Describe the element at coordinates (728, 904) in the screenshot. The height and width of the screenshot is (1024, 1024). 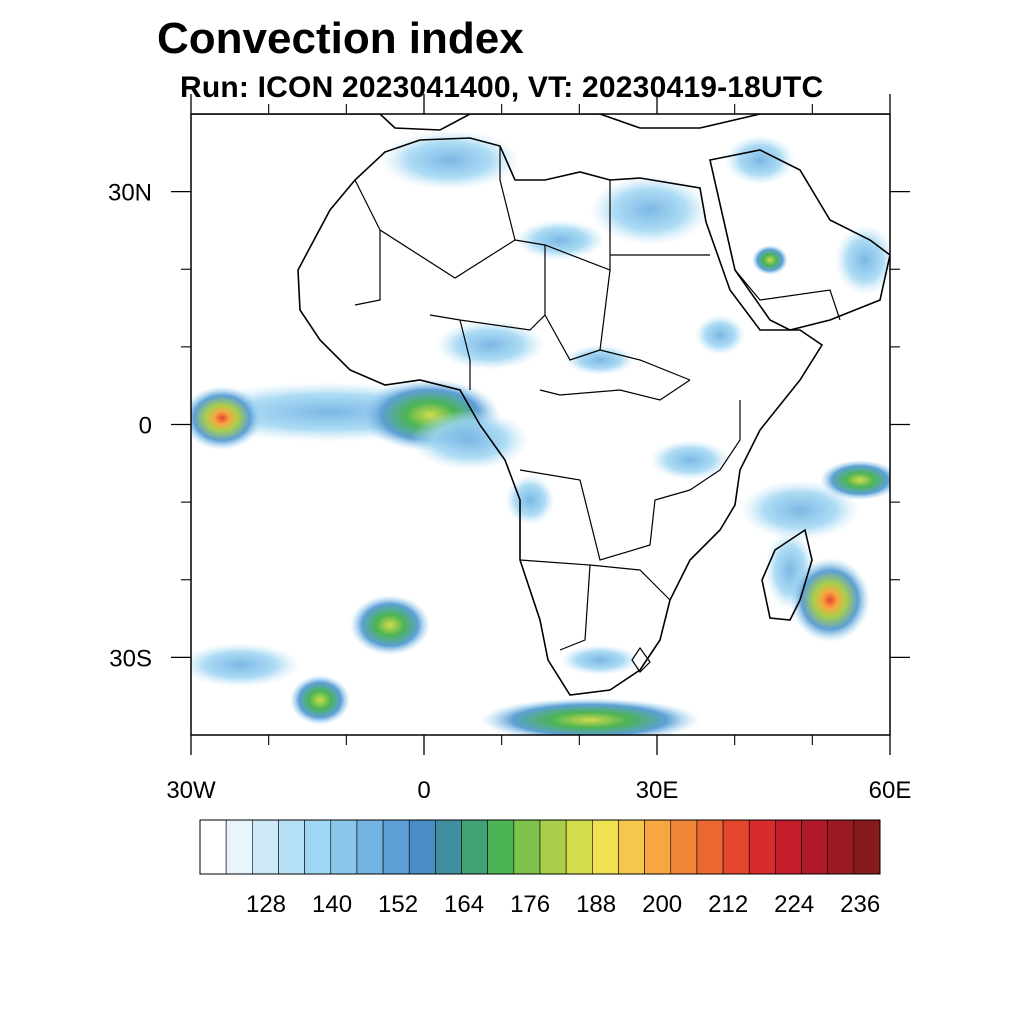
I see `colorbar-label: 212` at that location.